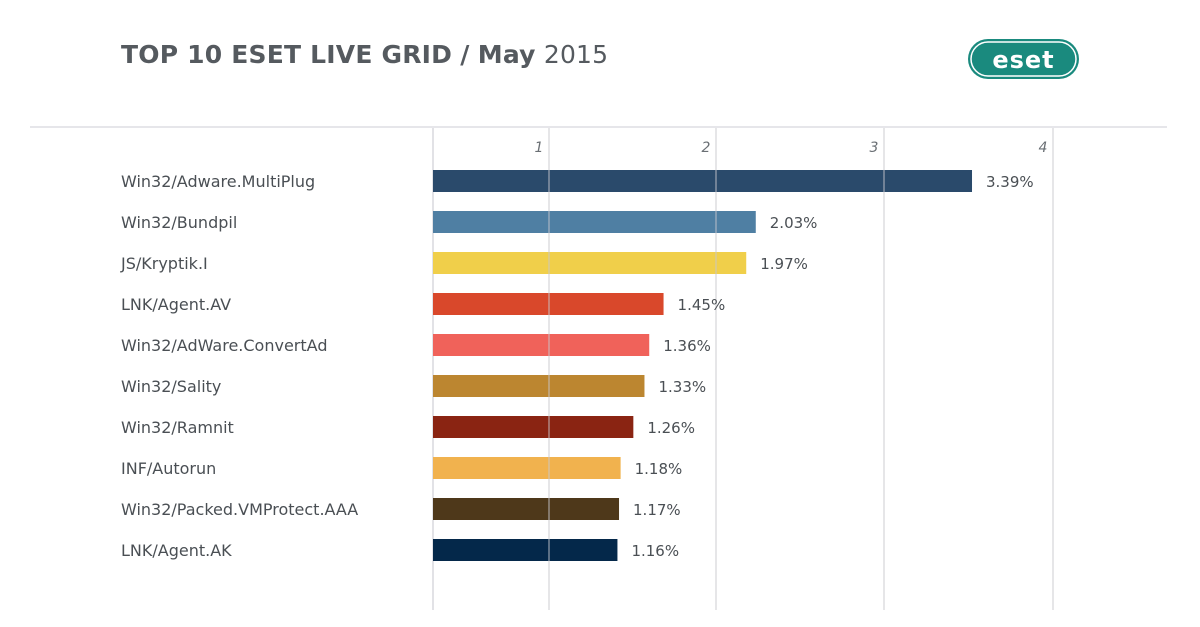 This screenshot has width=1200, height=627. I want to click on header-divider, so click(598, 127).